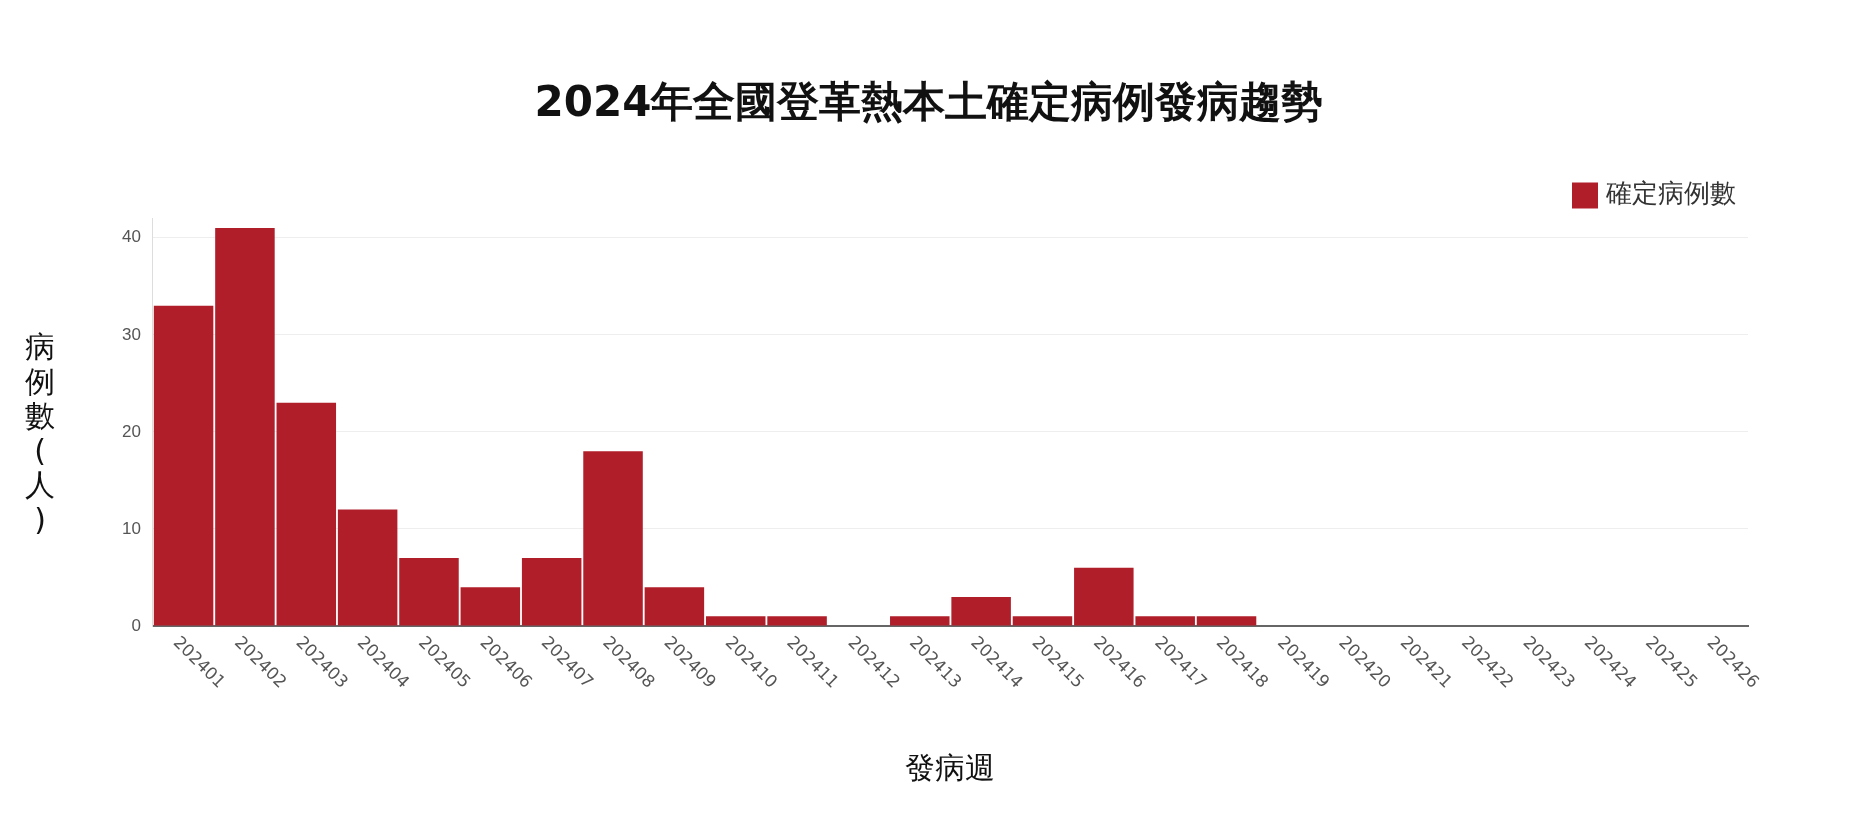 This screenshot has width=1853, height=819. I want to click on y-tick-label: 0, so click(136, 625).